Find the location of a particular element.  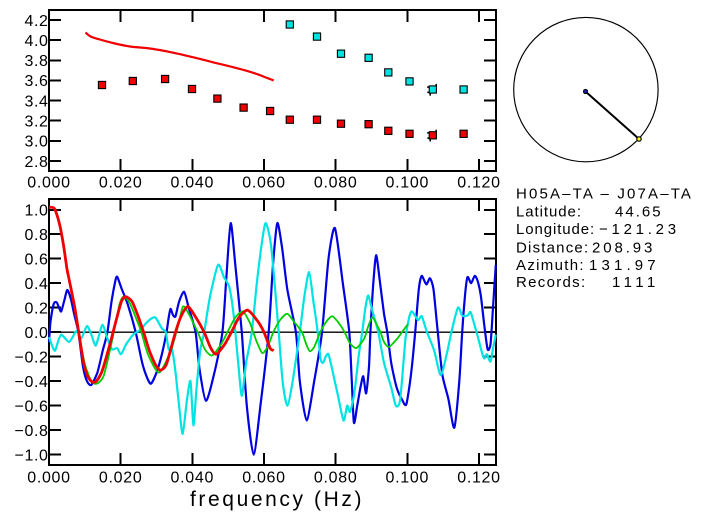

svg-text: Longitude: is located at coordinates (555, 229).